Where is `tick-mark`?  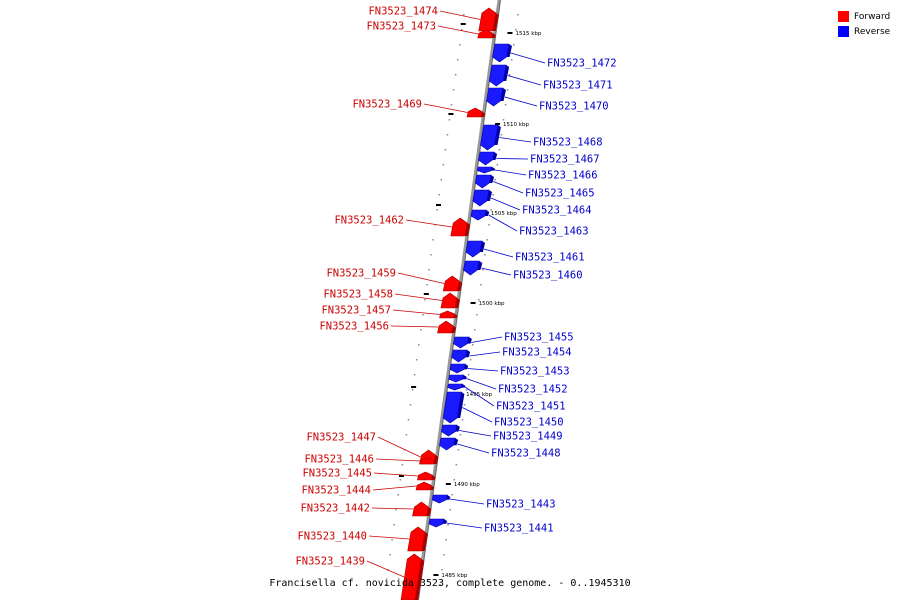 tick-mark is located at coordinates (426, 294).